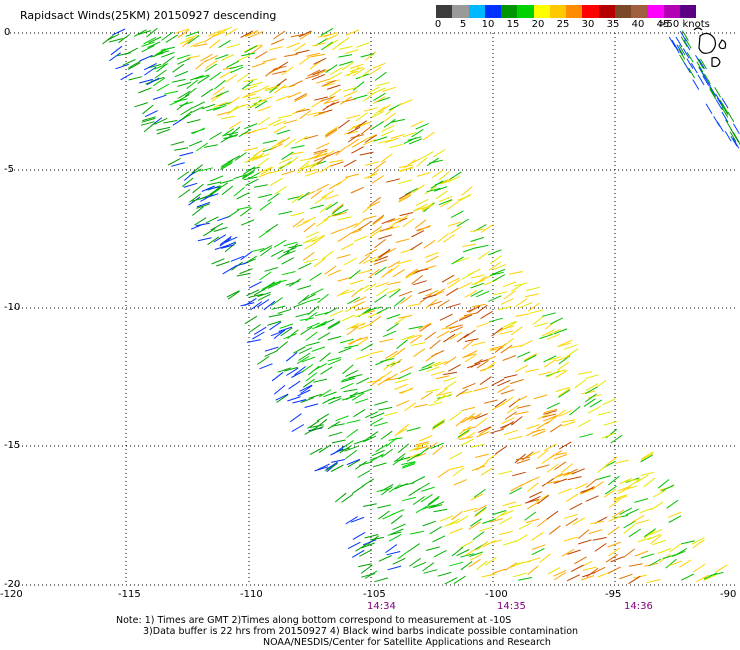 This screenshot has height=650, width=740. I want to click on pass-time-label: 14:34, so click(381, 606).